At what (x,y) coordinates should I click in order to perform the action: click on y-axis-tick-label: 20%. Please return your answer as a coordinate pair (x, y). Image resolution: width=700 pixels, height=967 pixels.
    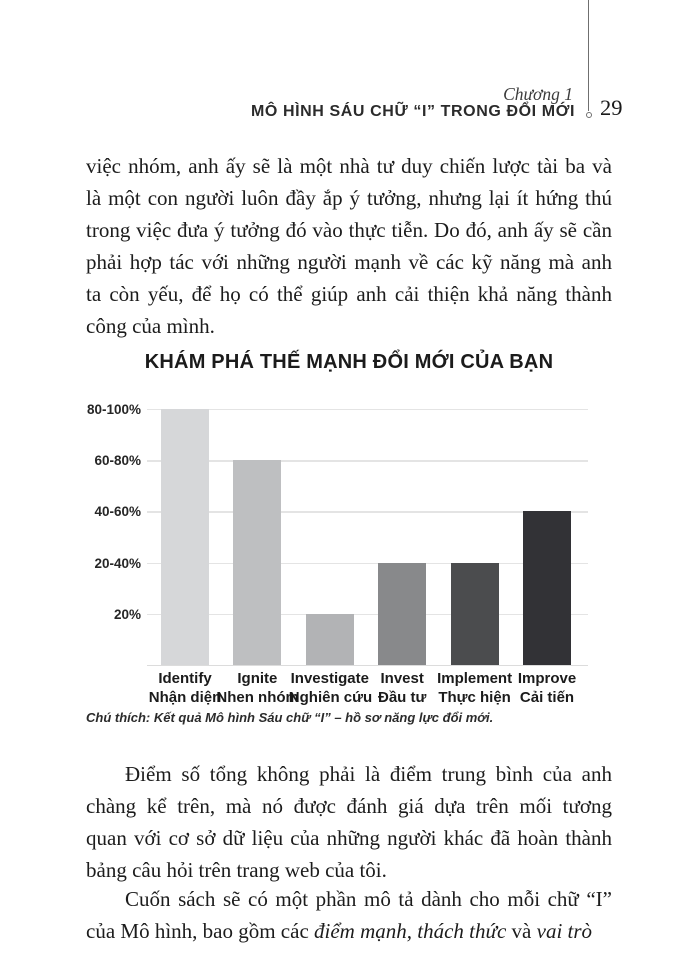
    Looking at the image, I should click on (127, 614).